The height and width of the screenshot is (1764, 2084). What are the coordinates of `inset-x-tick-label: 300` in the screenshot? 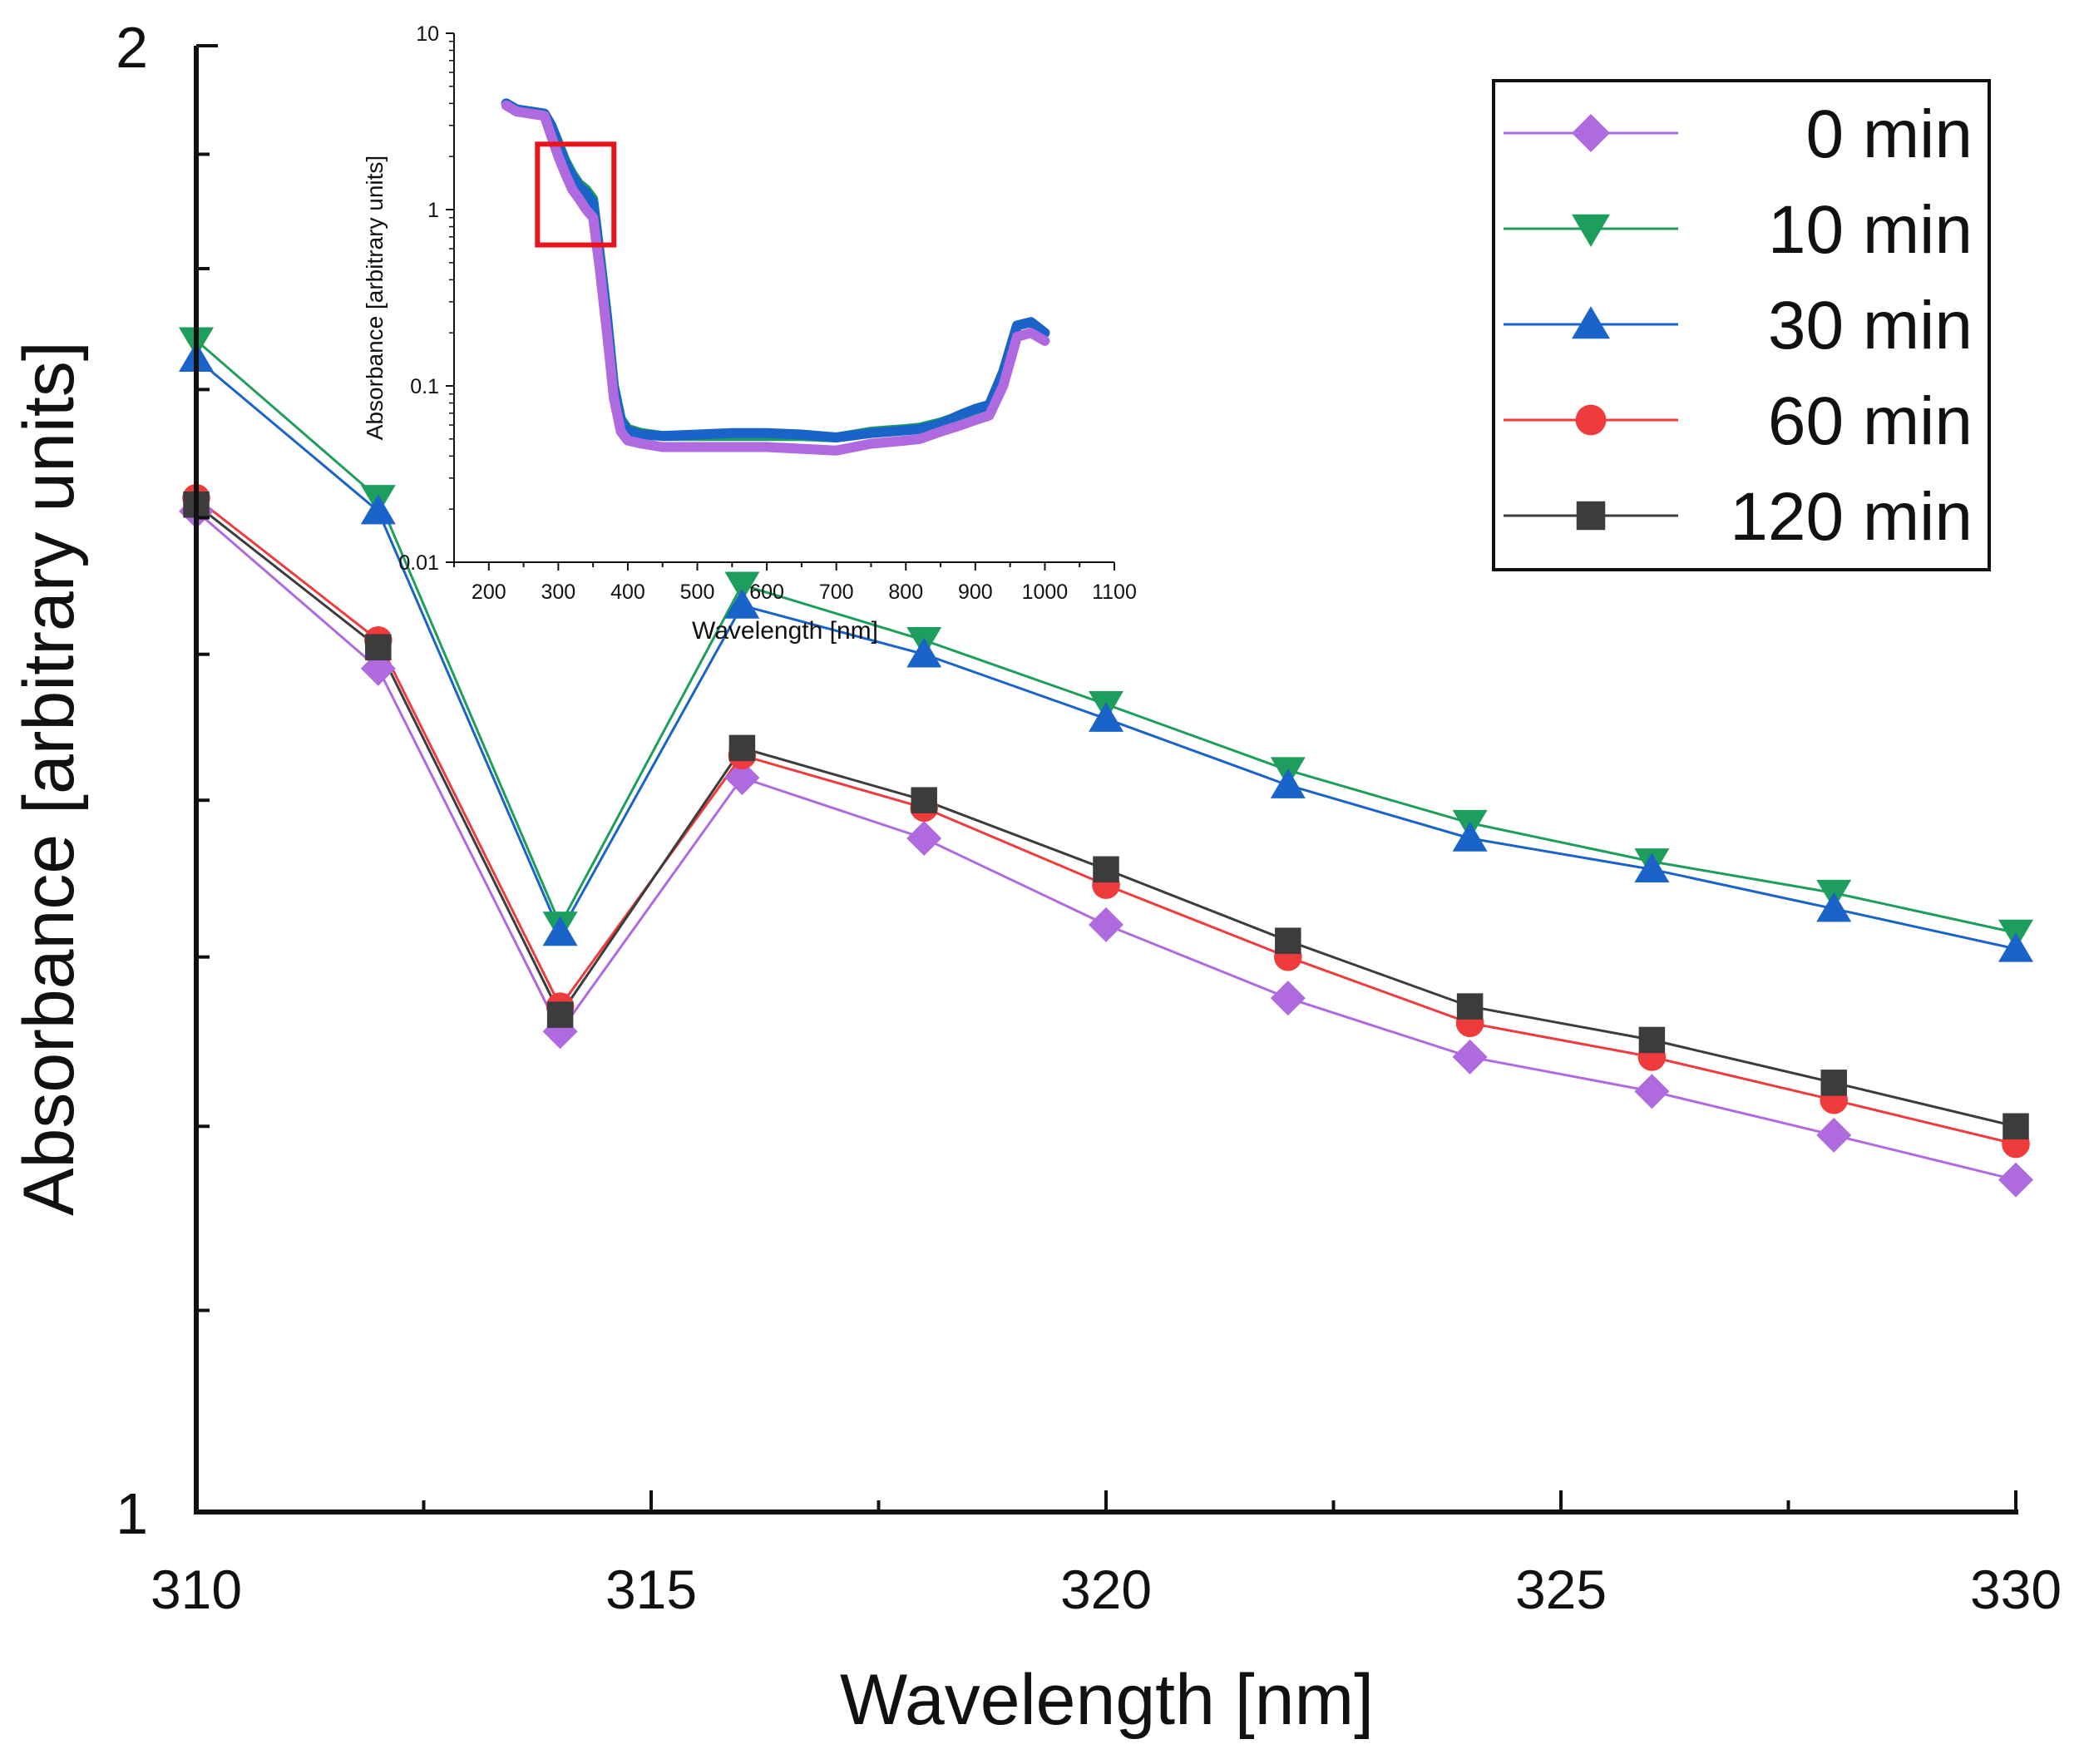 It's located at (558, 592).